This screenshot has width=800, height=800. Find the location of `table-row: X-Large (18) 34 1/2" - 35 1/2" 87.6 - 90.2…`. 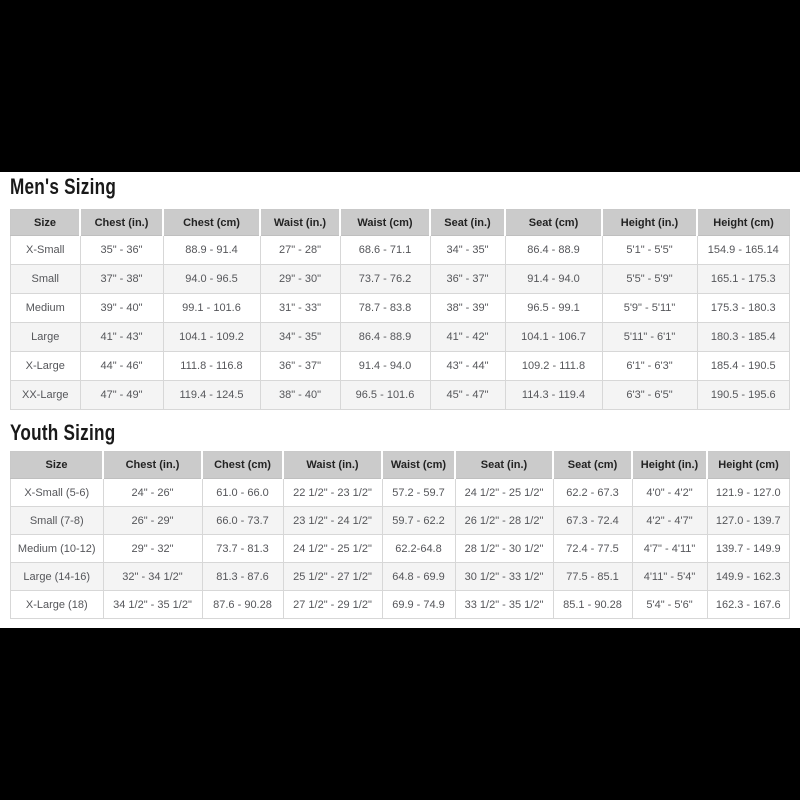

table-row: X-Large (18) 34 1/2" - 35 1/2" 87.6 - 90.2… is located at coordinates (400, 604).